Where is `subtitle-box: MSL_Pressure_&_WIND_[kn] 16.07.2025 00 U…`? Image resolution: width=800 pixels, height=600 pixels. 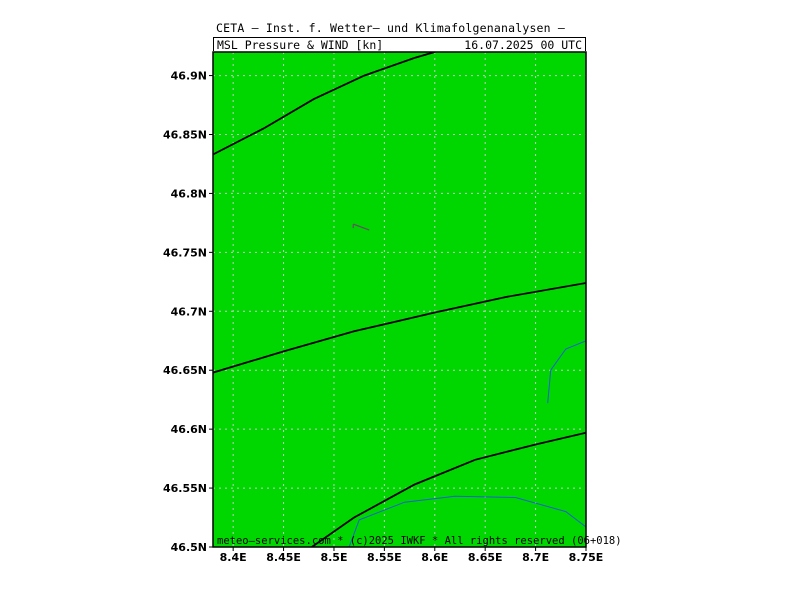 subtitle-box: MSL_Pressure_&_WIND_[kn] 16.07.2025 00 U… is located at coordinates (399, 44).